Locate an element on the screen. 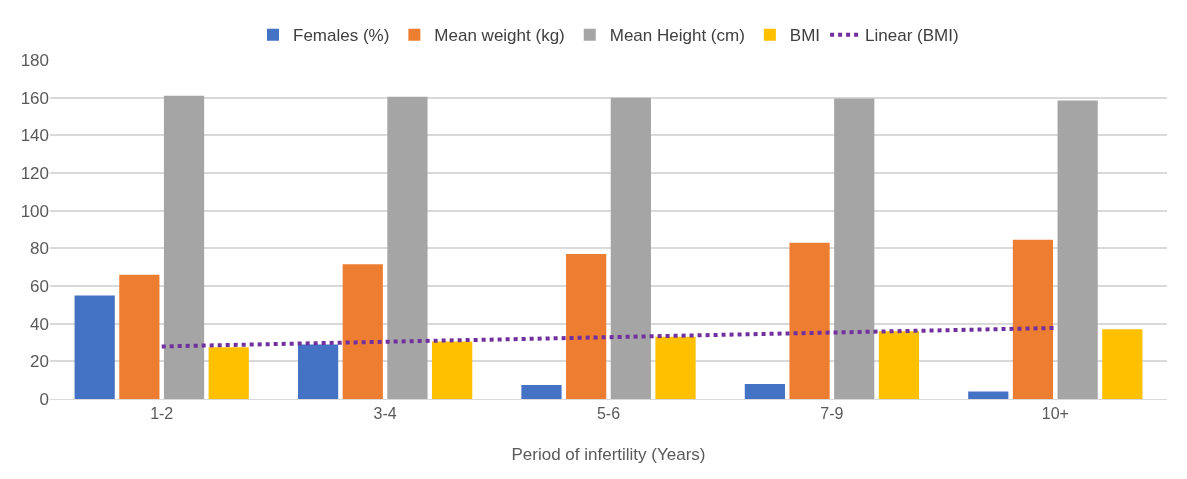 This screenshot has height=479, width=1187. x-tick-label: 1-2 is located at coordinates (162, 414).